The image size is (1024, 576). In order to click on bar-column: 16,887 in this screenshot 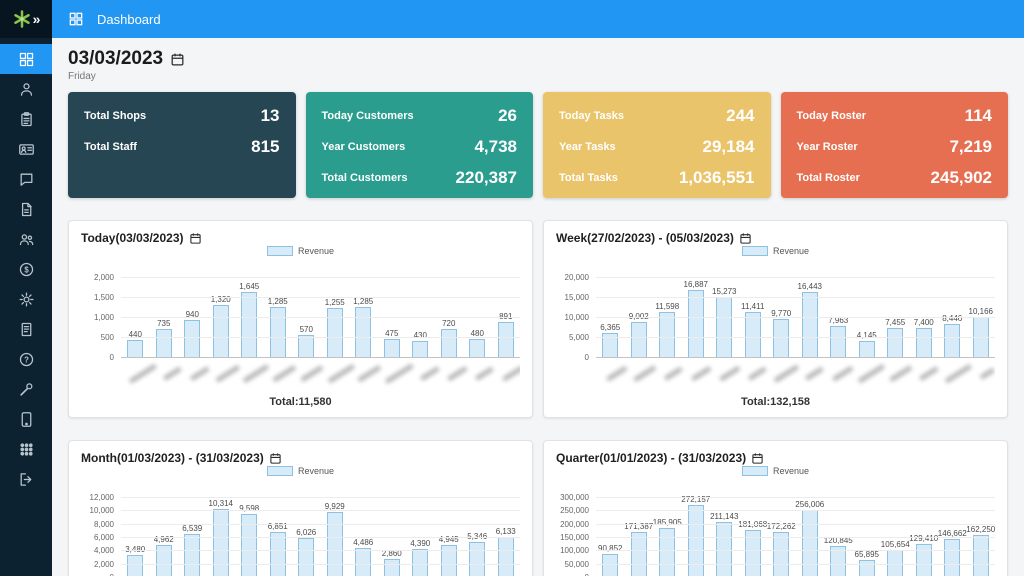, I will do `click(696, 319)`.